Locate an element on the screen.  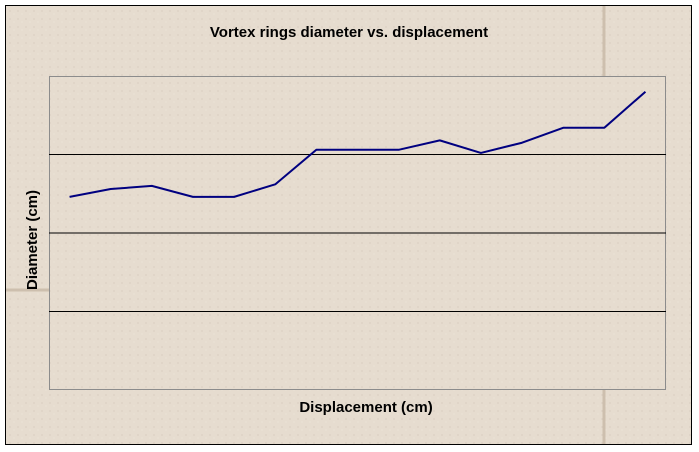
chart-title: Vortex rings diameter vs. displacement is located at coordinates (349, 32).